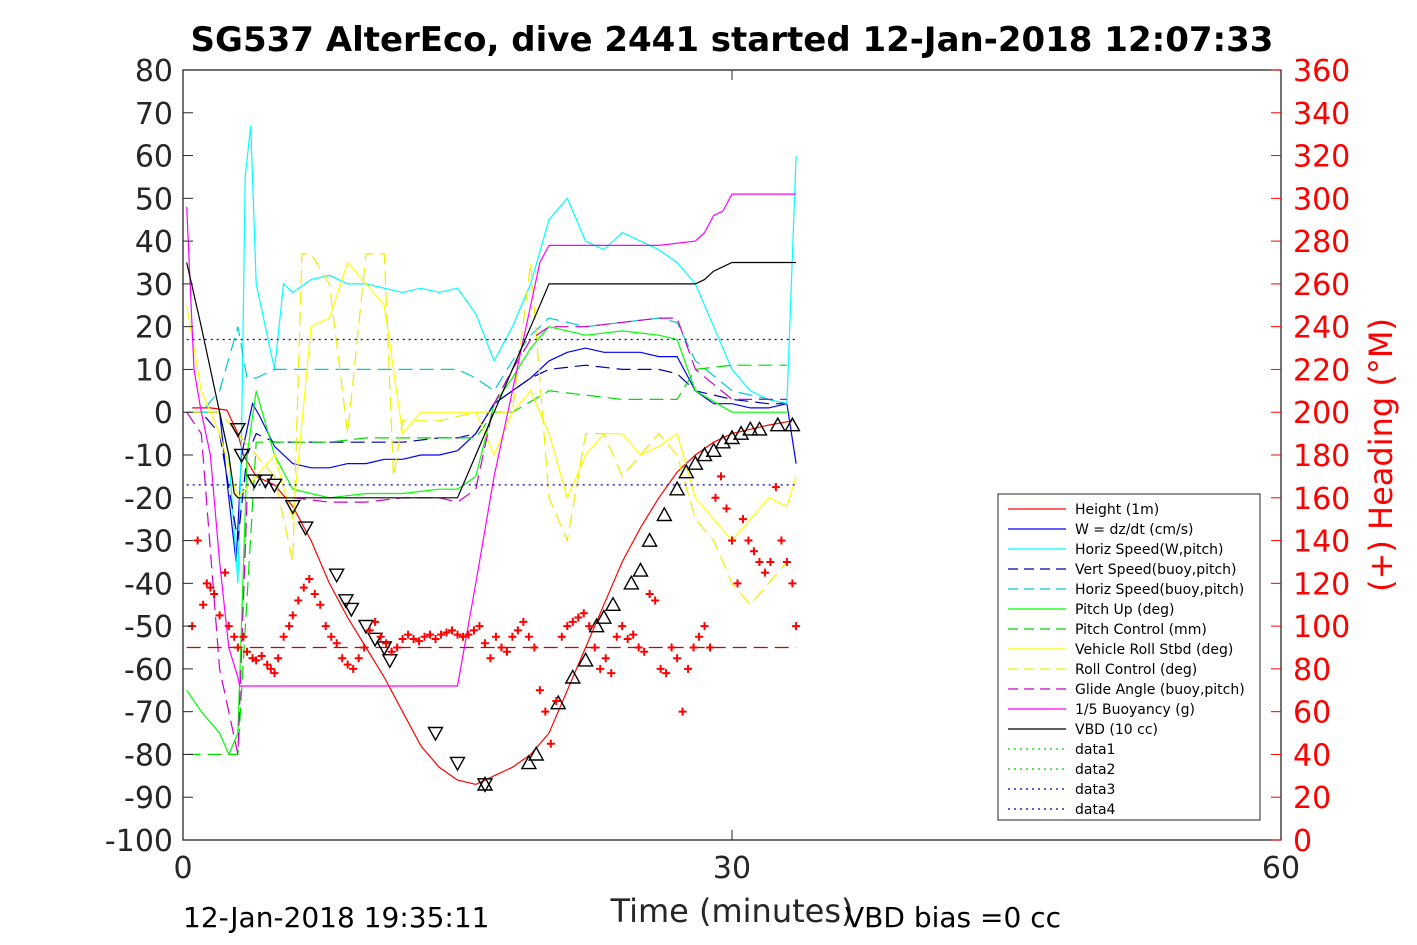 The image size is (1417, 945). What do you see at coordinates (154, 157) in the screenshot?
I see `y-tick-label: 60` at bounding box center [154, 157].